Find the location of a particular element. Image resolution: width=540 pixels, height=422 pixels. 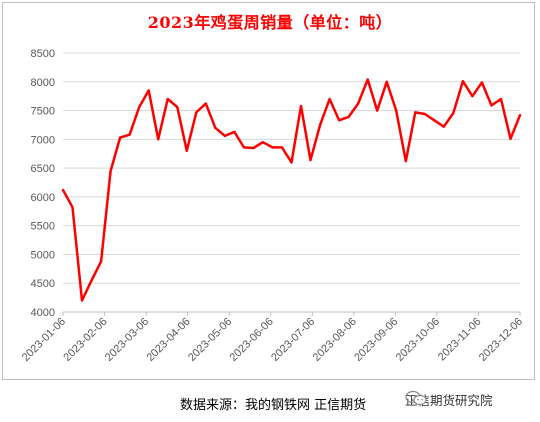

x-tick-label: 2023-09-06 is located at coordinates (376, 340).